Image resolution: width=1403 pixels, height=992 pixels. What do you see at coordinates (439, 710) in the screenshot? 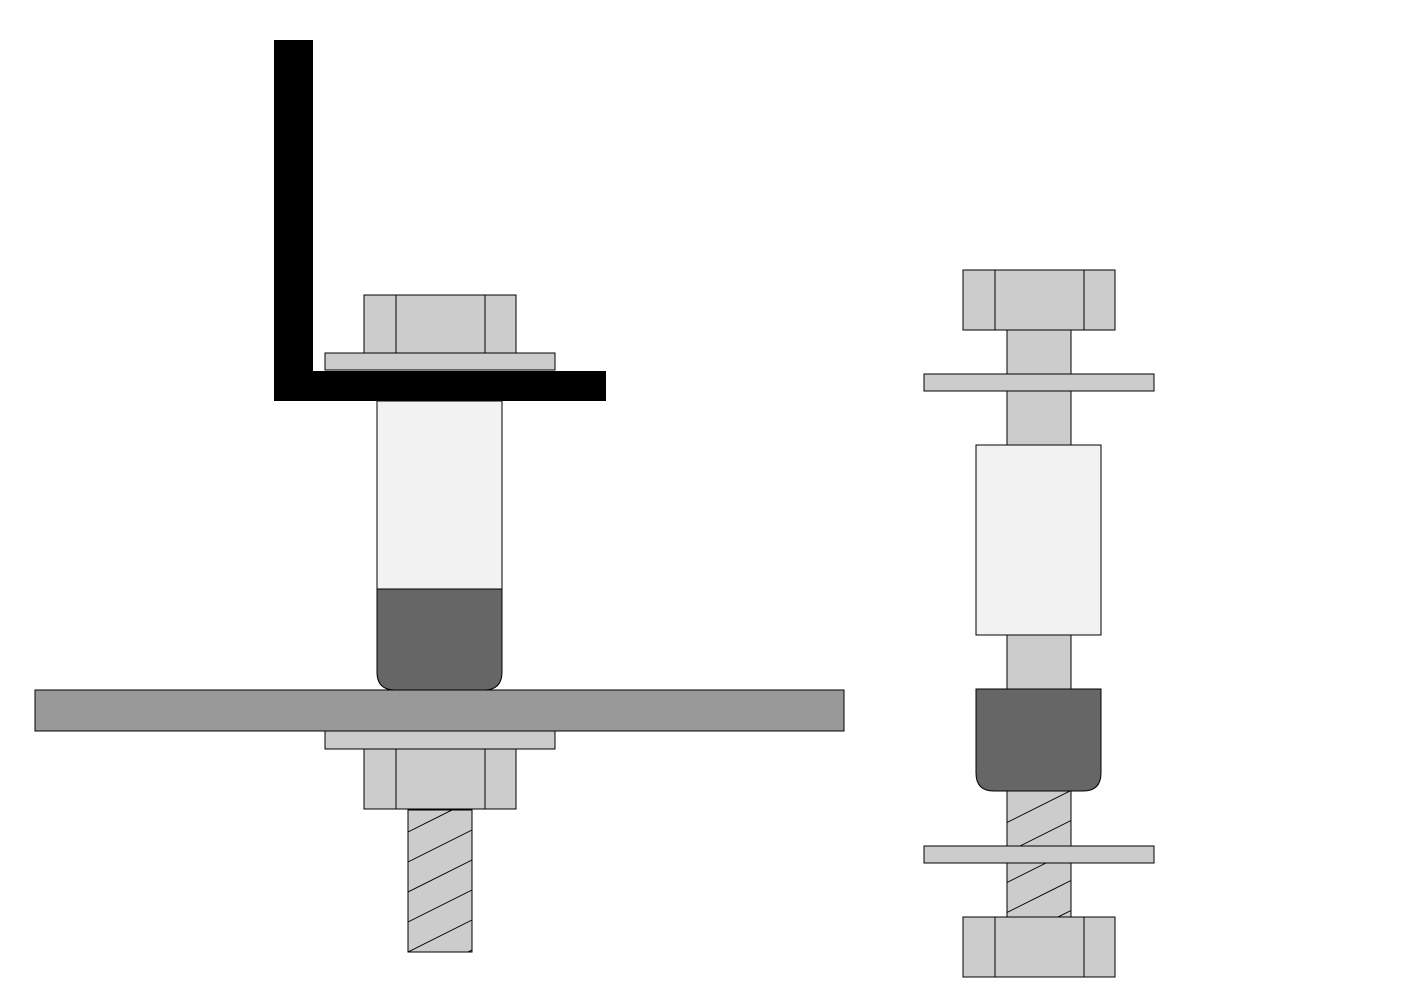
I see `base-plate` at bounding box center [439, 710].